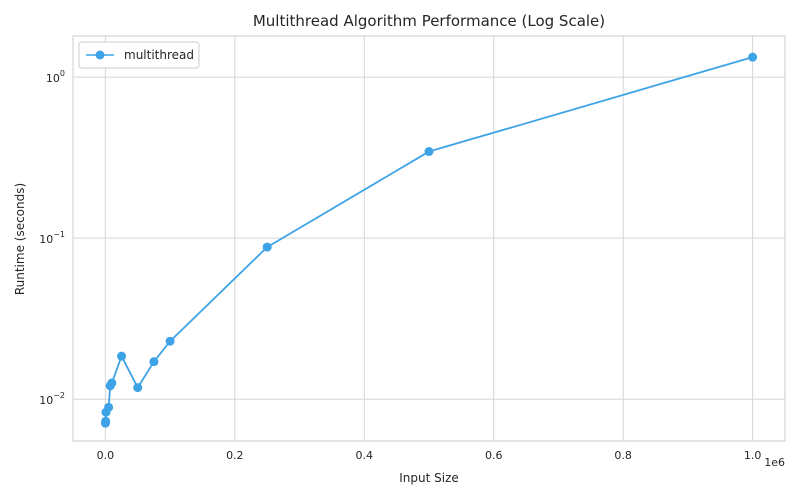 The image size is (800, 500). Describe the element at coordinates (20, 239) in the screenshot. I see `y-axis-label: Runtime (seconds)` at that location.